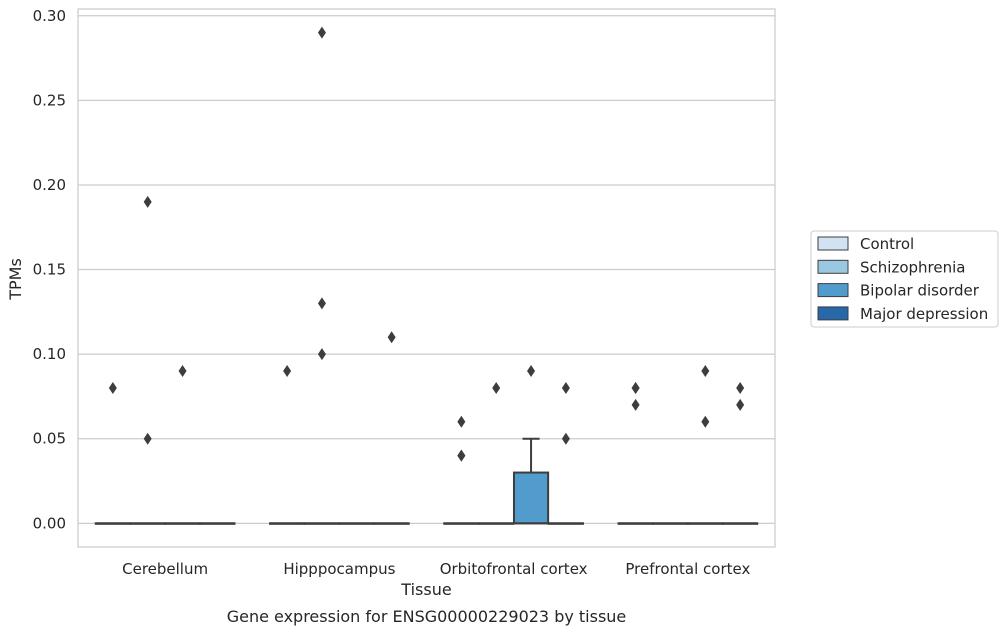  I want to click on y-tick-label: 0.20, so click(49, 185).